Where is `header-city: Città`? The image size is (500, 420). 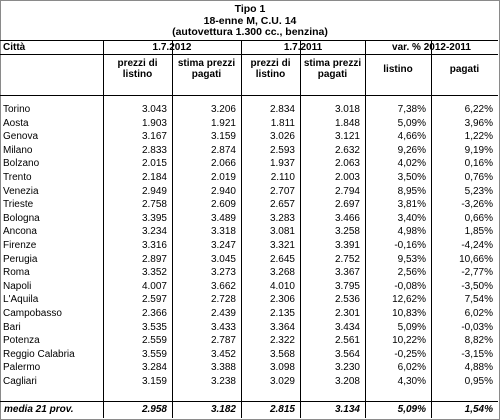 header-city: Città is located at coordinates (14, 47).